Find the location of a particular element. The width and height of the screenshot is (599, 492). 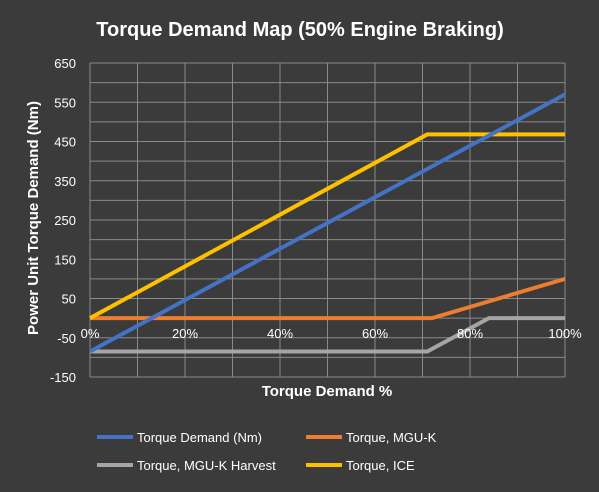

y-tick-label: 50 is located at coordinates (69, 299).